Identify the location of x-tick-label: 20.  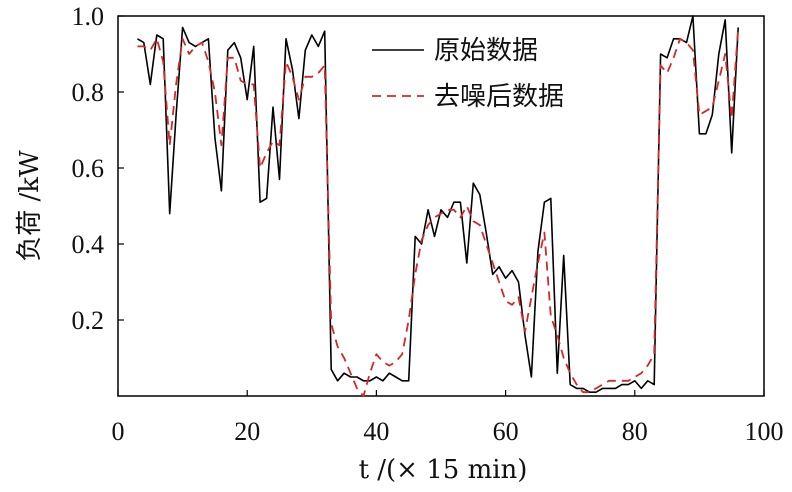
(247, 431).